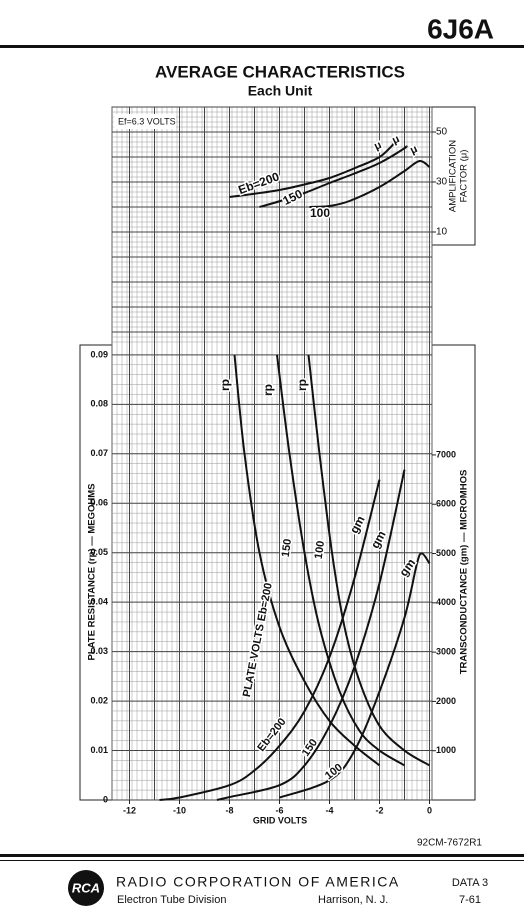 The width and height of the screenshot is (524, 915). I want to click on y-axis-title: AMPLIFICATION, so click(453, 176).